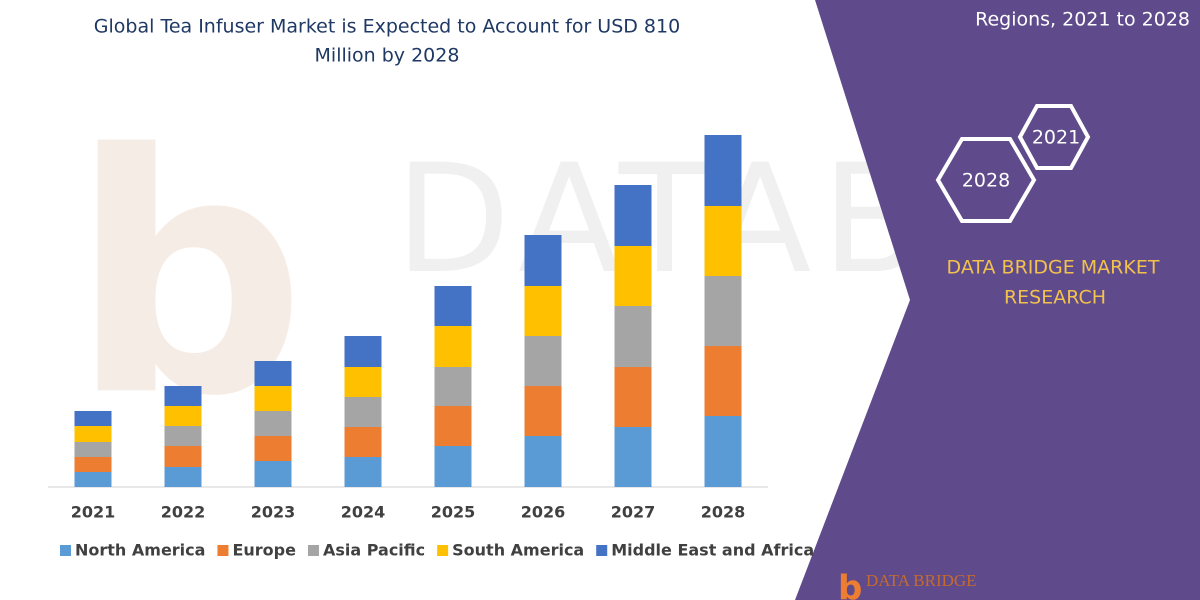 The height and width of the screenshot is (600, 1200). What do you see at coordinates (93, 512) in the screenshot?
I see `x-tick-label: 2021` at bounding box center [93, 512].